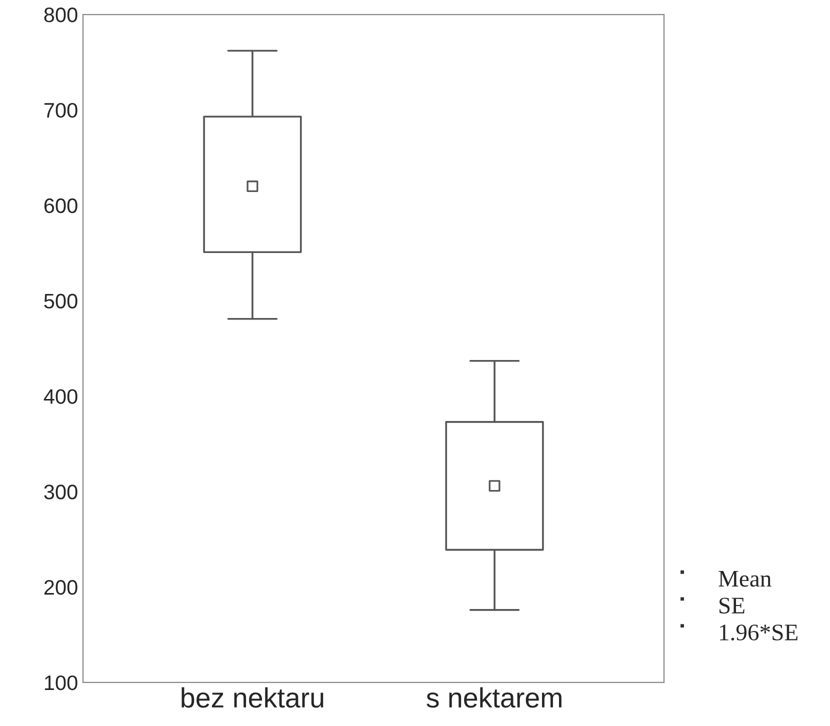  Describe the element at coordinates (759, 632) in the screenshot. I see `text: 1.96*SE` at that location.